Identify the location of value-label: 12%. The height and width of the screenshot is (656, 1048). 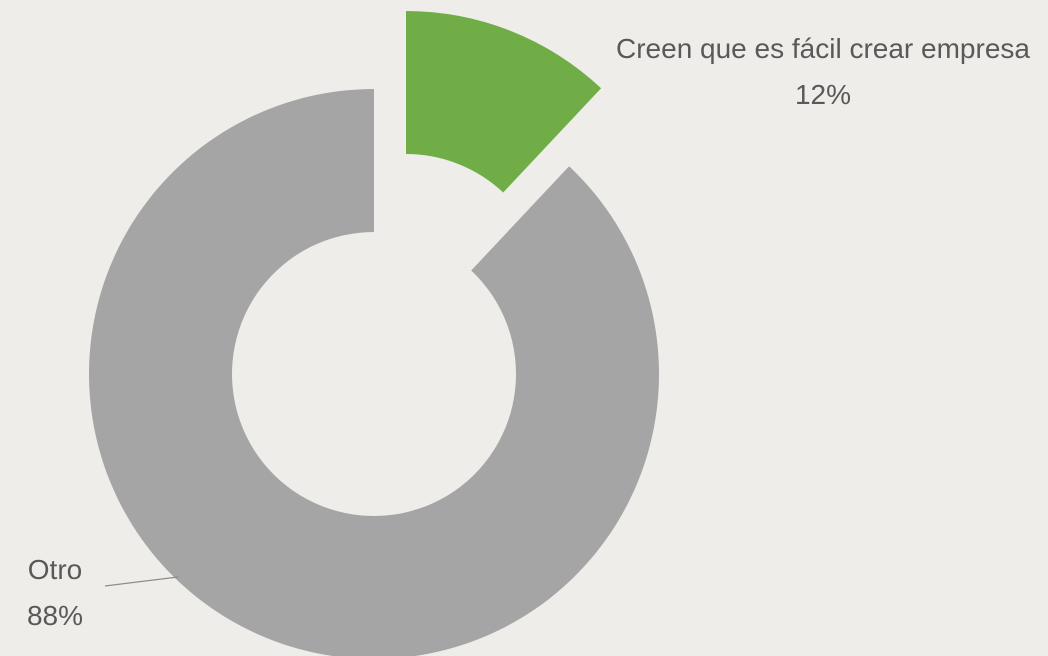
(823, 94).